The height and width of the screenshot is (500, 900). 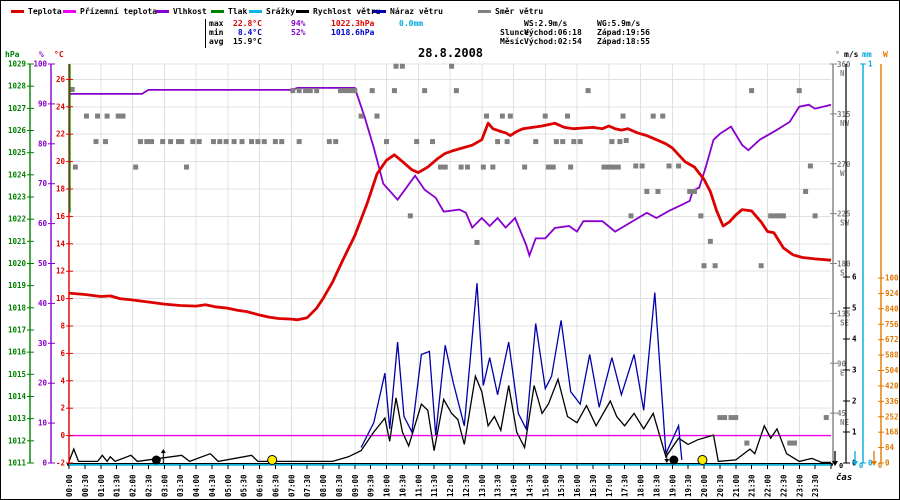 What do you see at coordinates (17, 263) in the screenshot?
I see `svg-text: 1020` at bounding box center [17, 263].